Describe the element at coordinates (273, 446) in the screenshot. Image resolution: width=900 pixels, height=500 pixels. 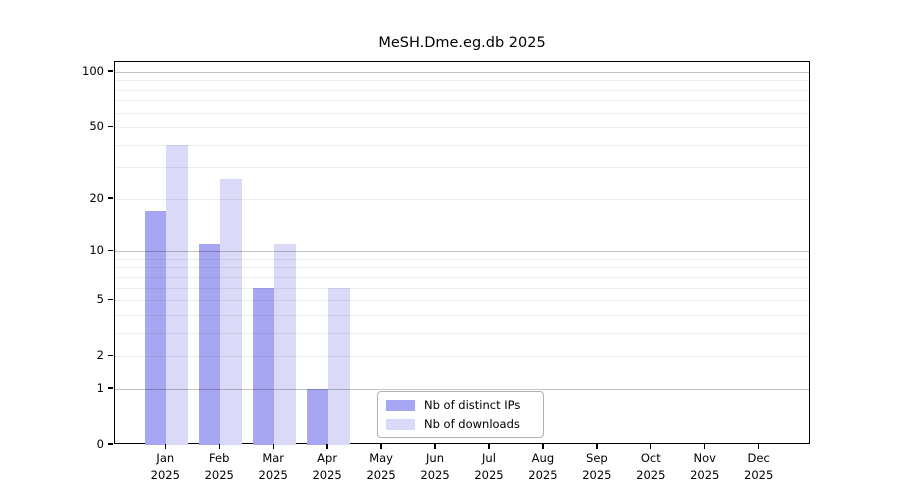
I see `x-tick-mar` at that location.